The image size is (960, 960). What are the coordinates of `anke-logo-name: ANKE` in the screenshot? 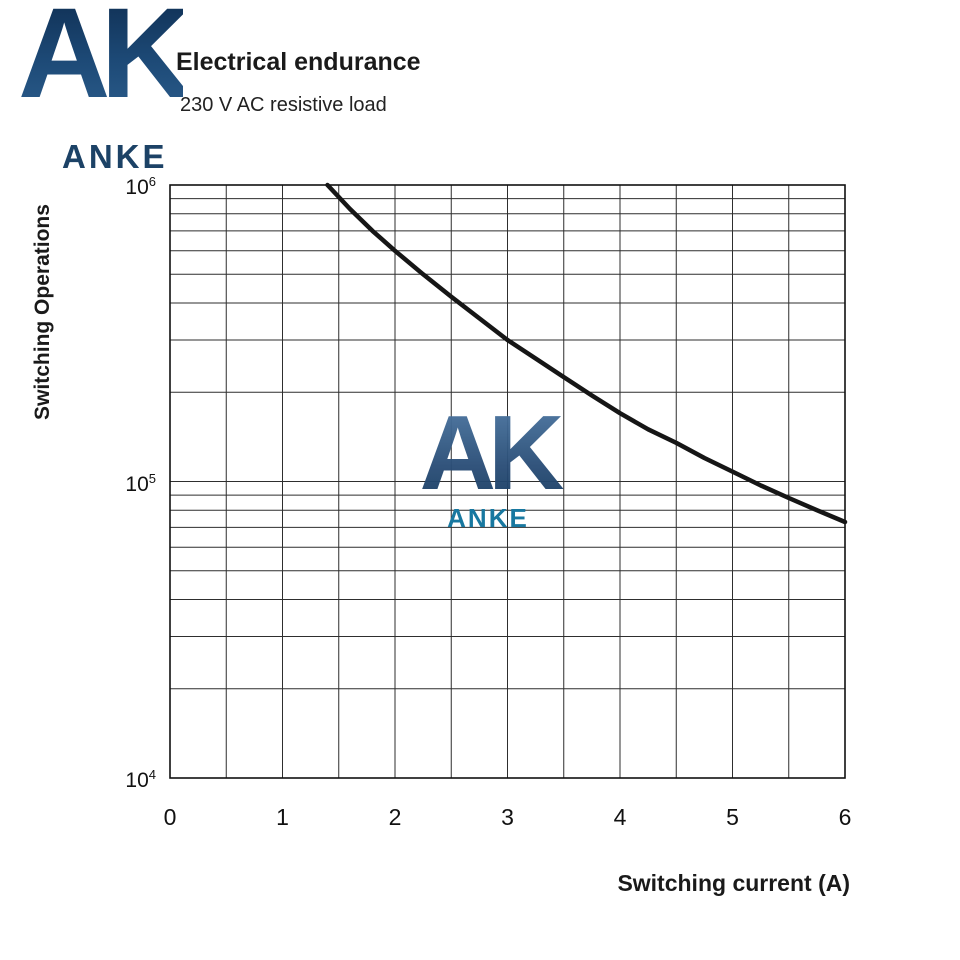 It's located at (115, 156).